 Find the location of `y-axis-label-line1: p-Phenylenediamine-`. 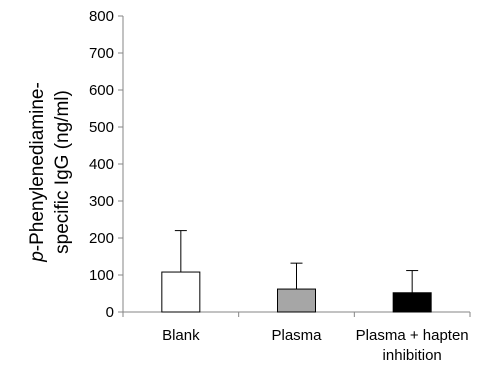

y-axis-label-line1: p-Phenylenediamine- is located at coordinates (37, 172).